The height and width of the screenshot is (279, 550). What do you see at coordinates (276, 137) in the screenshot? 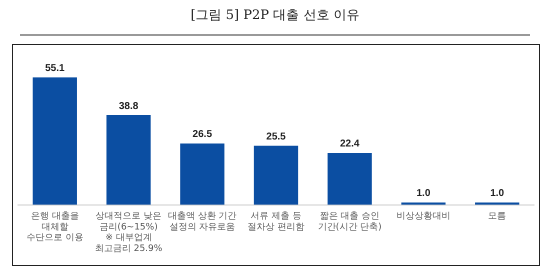
I see `data-label: 25.5` at bounding box center [276, 137].